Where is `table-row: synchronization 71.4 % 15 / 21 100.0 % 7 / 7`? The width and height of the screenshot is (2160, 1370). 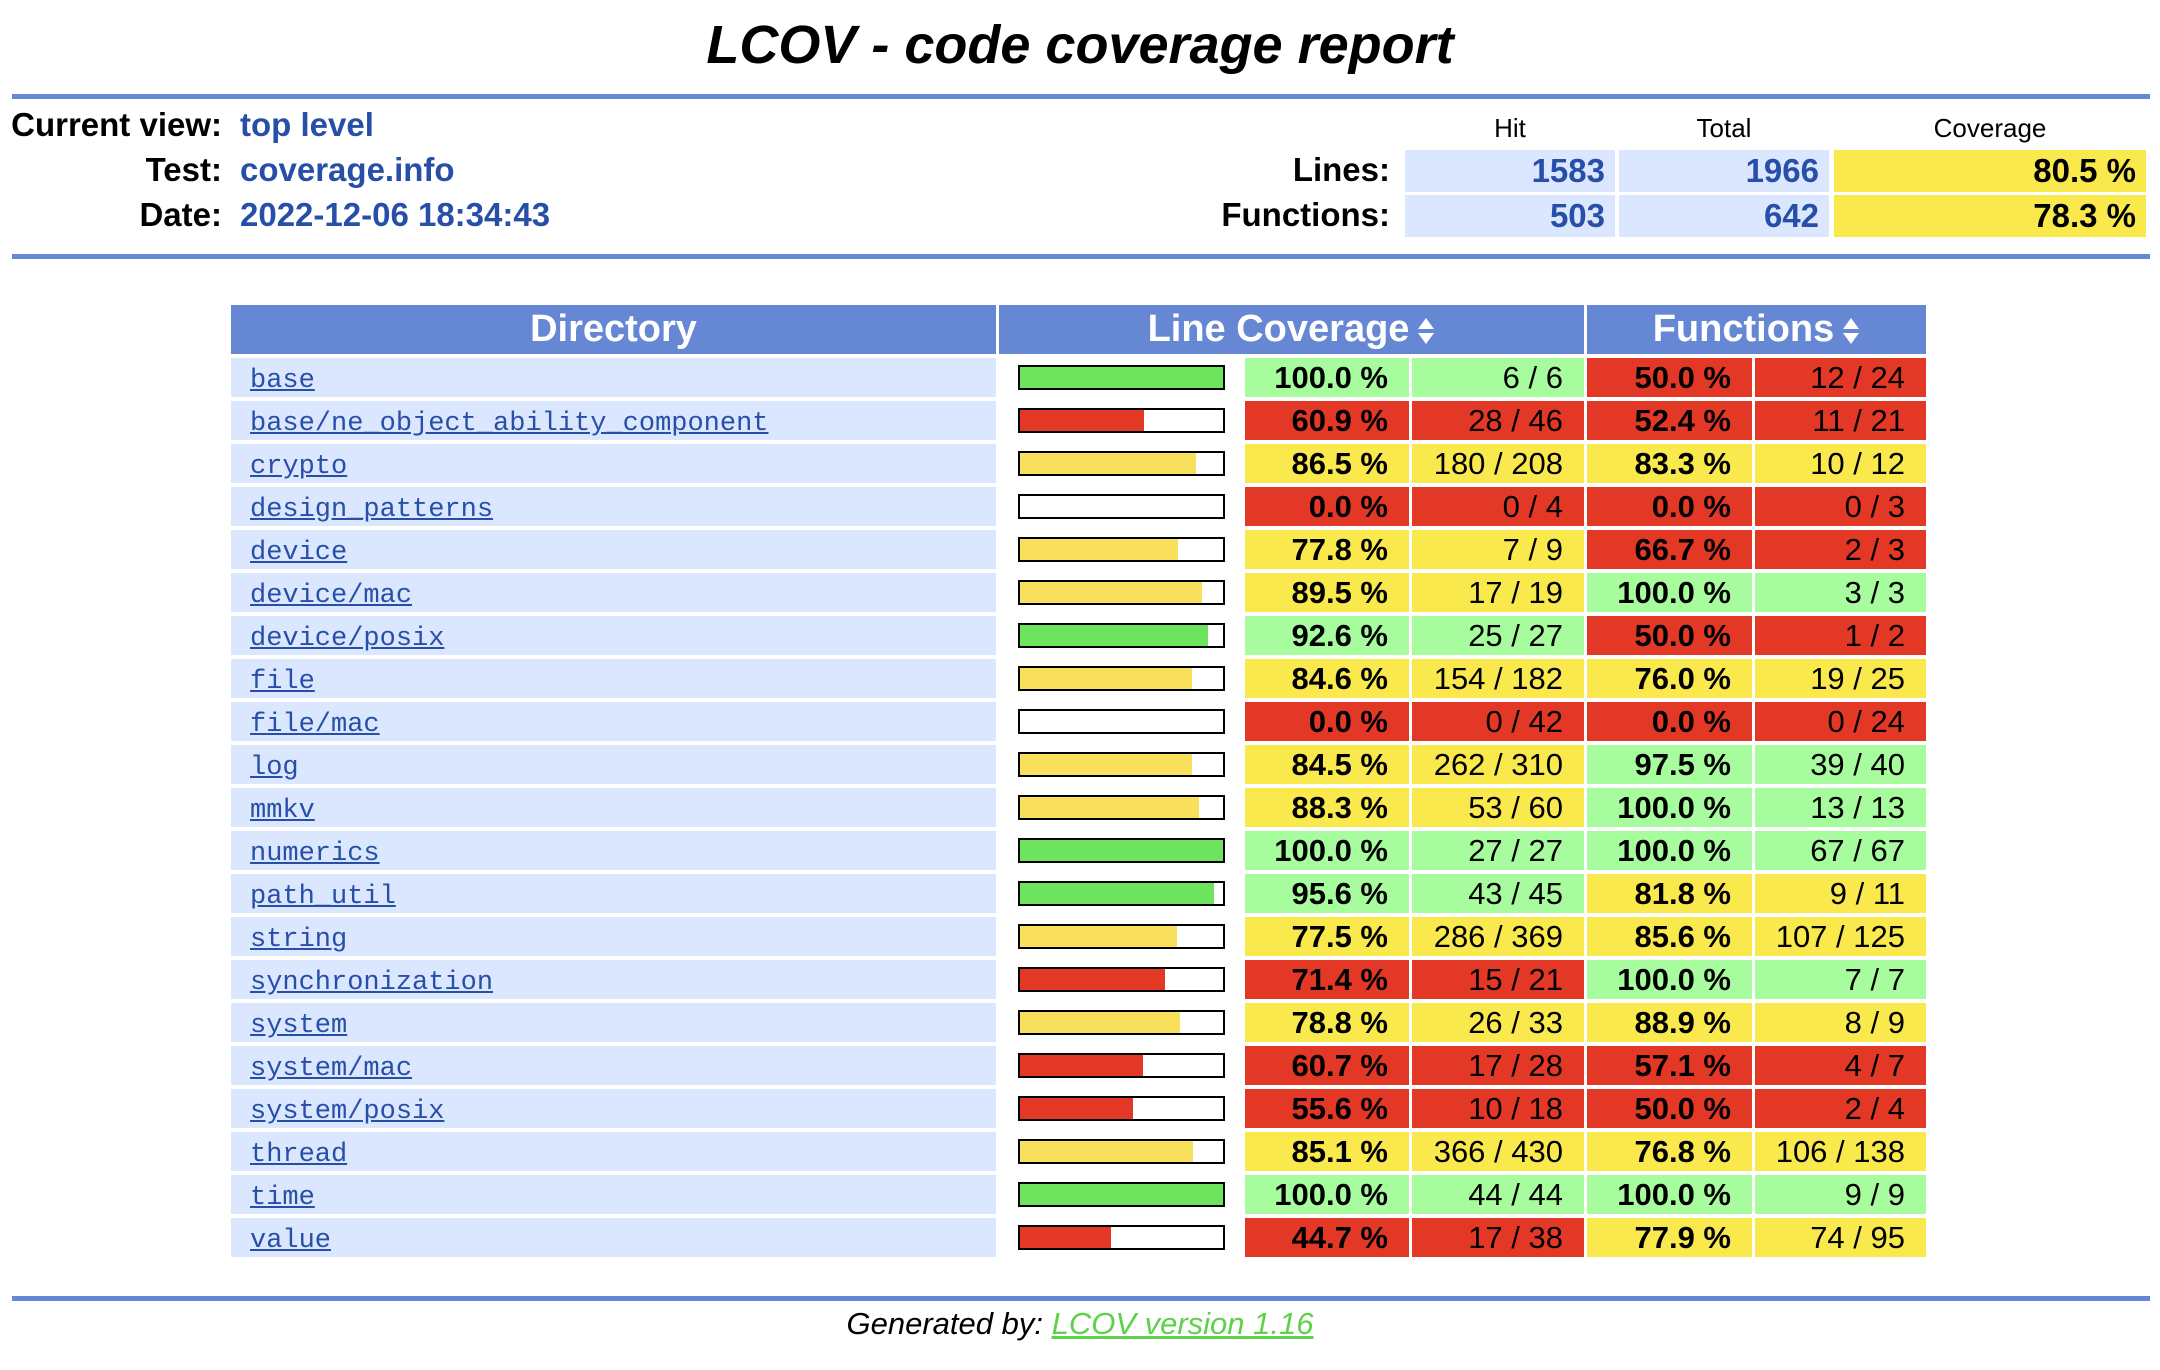 table-row: synchronization 71.4 % 15 / 21 100.0 % 7 / 7 is located at coordinates (1078, 981).